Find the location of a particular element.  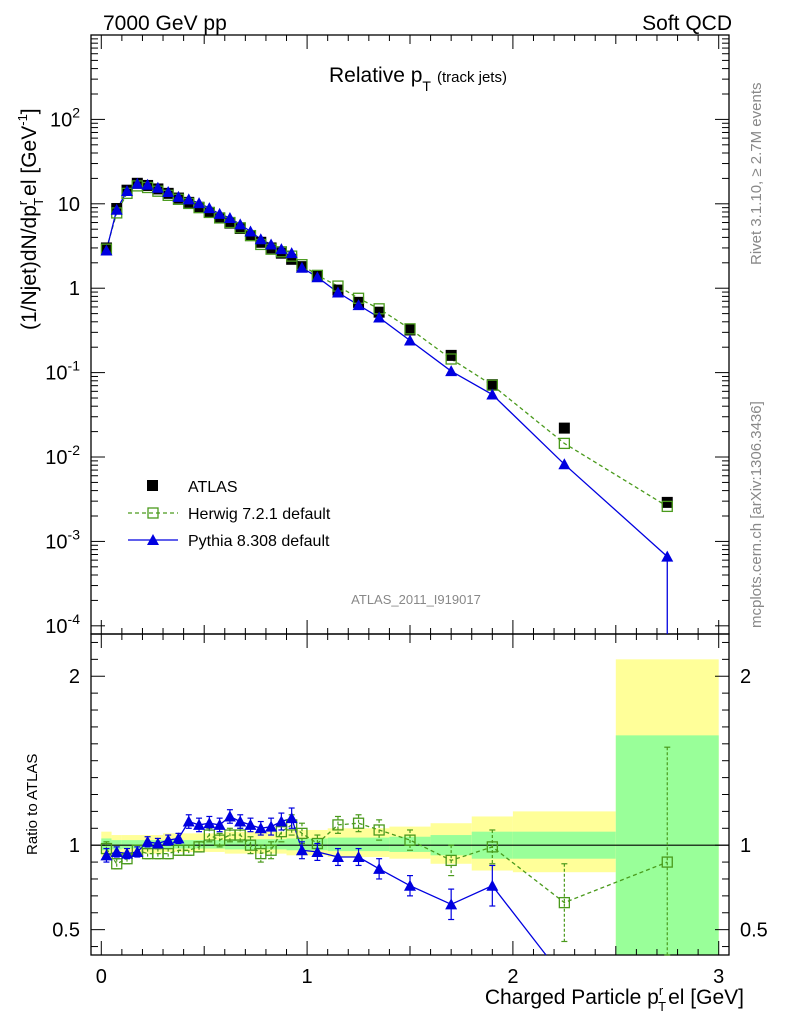

main-ytick-label-4: 1 is located at coordinates (74, 289).